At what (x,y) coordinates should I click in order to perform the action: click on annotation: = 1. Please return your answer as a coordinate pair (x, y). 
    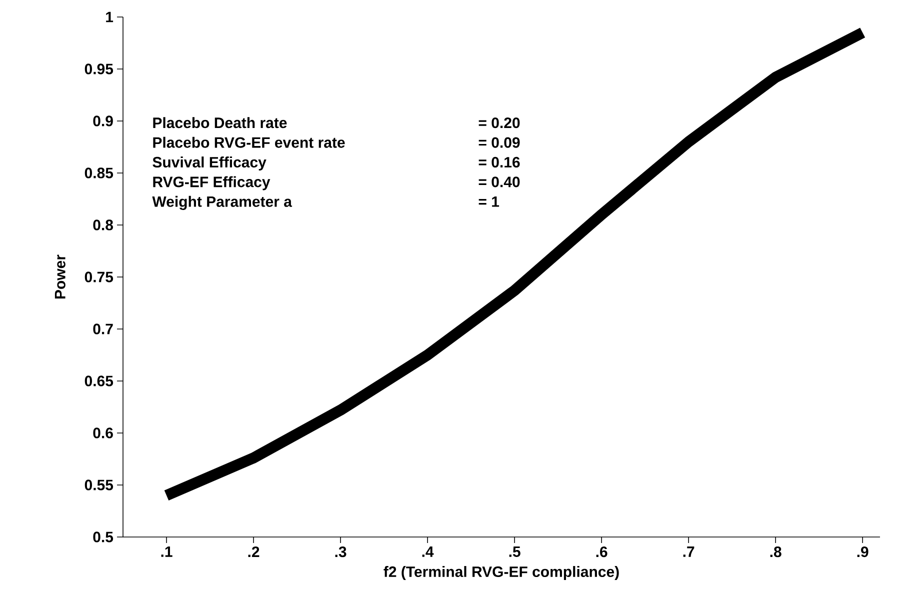
    Looking at the image, I should click on (489, 201).